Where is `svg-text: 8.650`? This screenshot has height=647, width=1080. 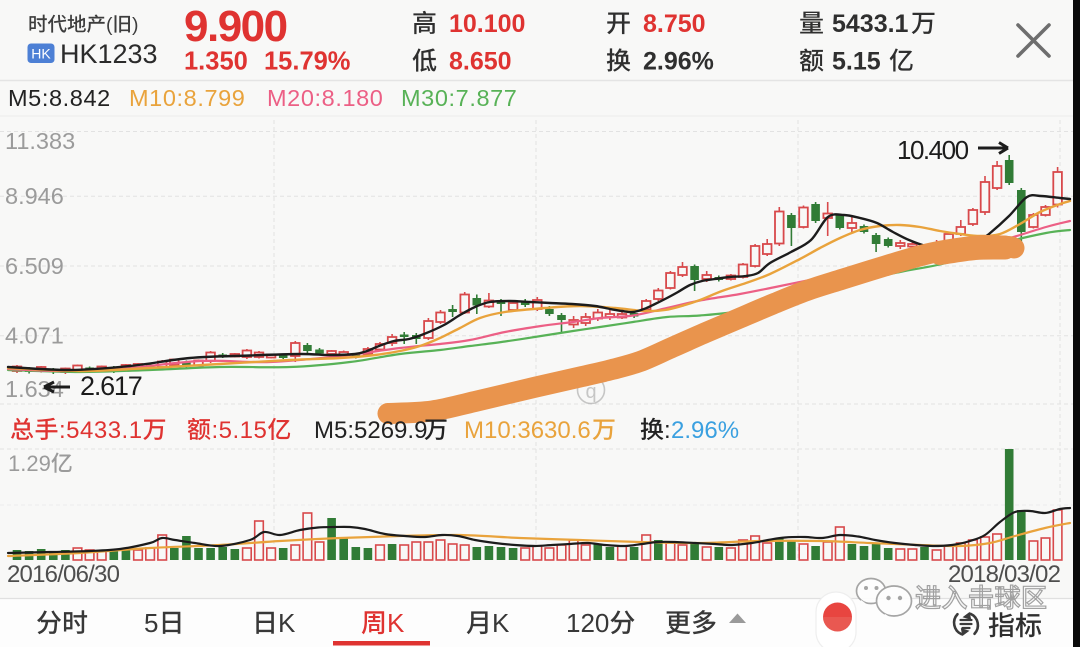
svg-text: 8.650 is located at coordinates (480, 62).